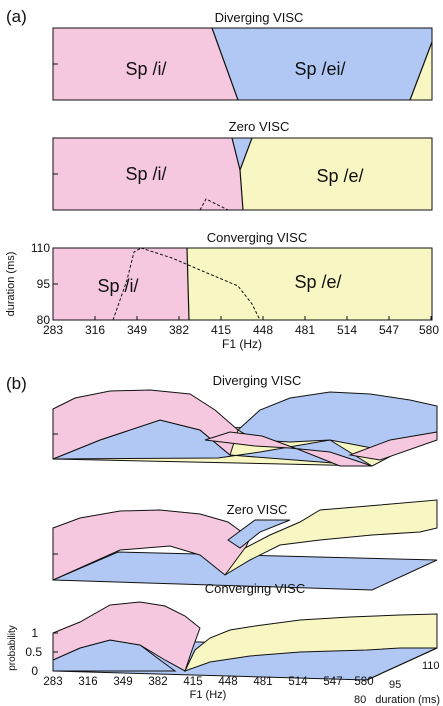 Image resolution: width=443 pixels, height=706 pixels. Describe the element at coordinates (393, 446) in the screenshot. I see `surface-sp-e-edge` at that location.